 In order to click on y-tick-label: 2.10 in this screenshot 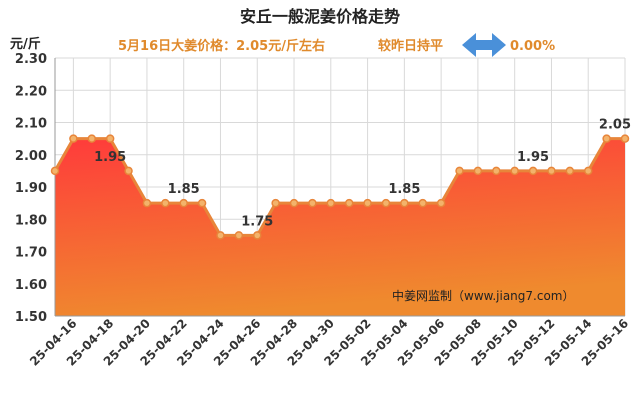, I will do `click(31, 124)`.